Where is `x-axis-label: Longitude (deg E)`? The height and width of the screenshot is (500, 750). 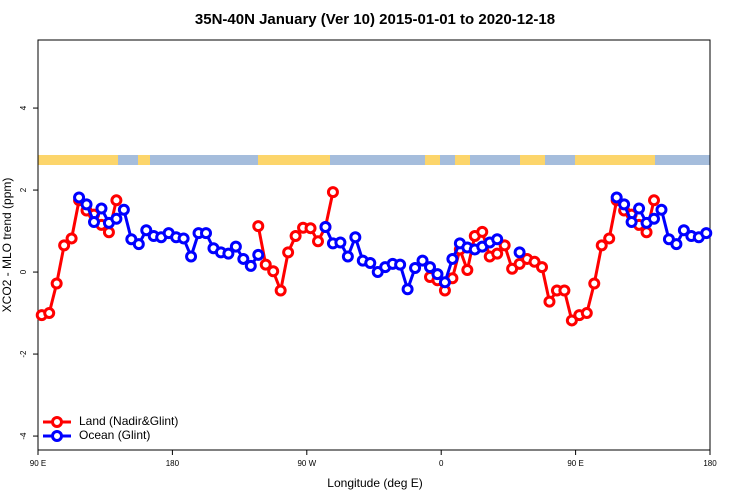
x-axis-label: Longitude (deg E) is located at coordinates (374, 483).